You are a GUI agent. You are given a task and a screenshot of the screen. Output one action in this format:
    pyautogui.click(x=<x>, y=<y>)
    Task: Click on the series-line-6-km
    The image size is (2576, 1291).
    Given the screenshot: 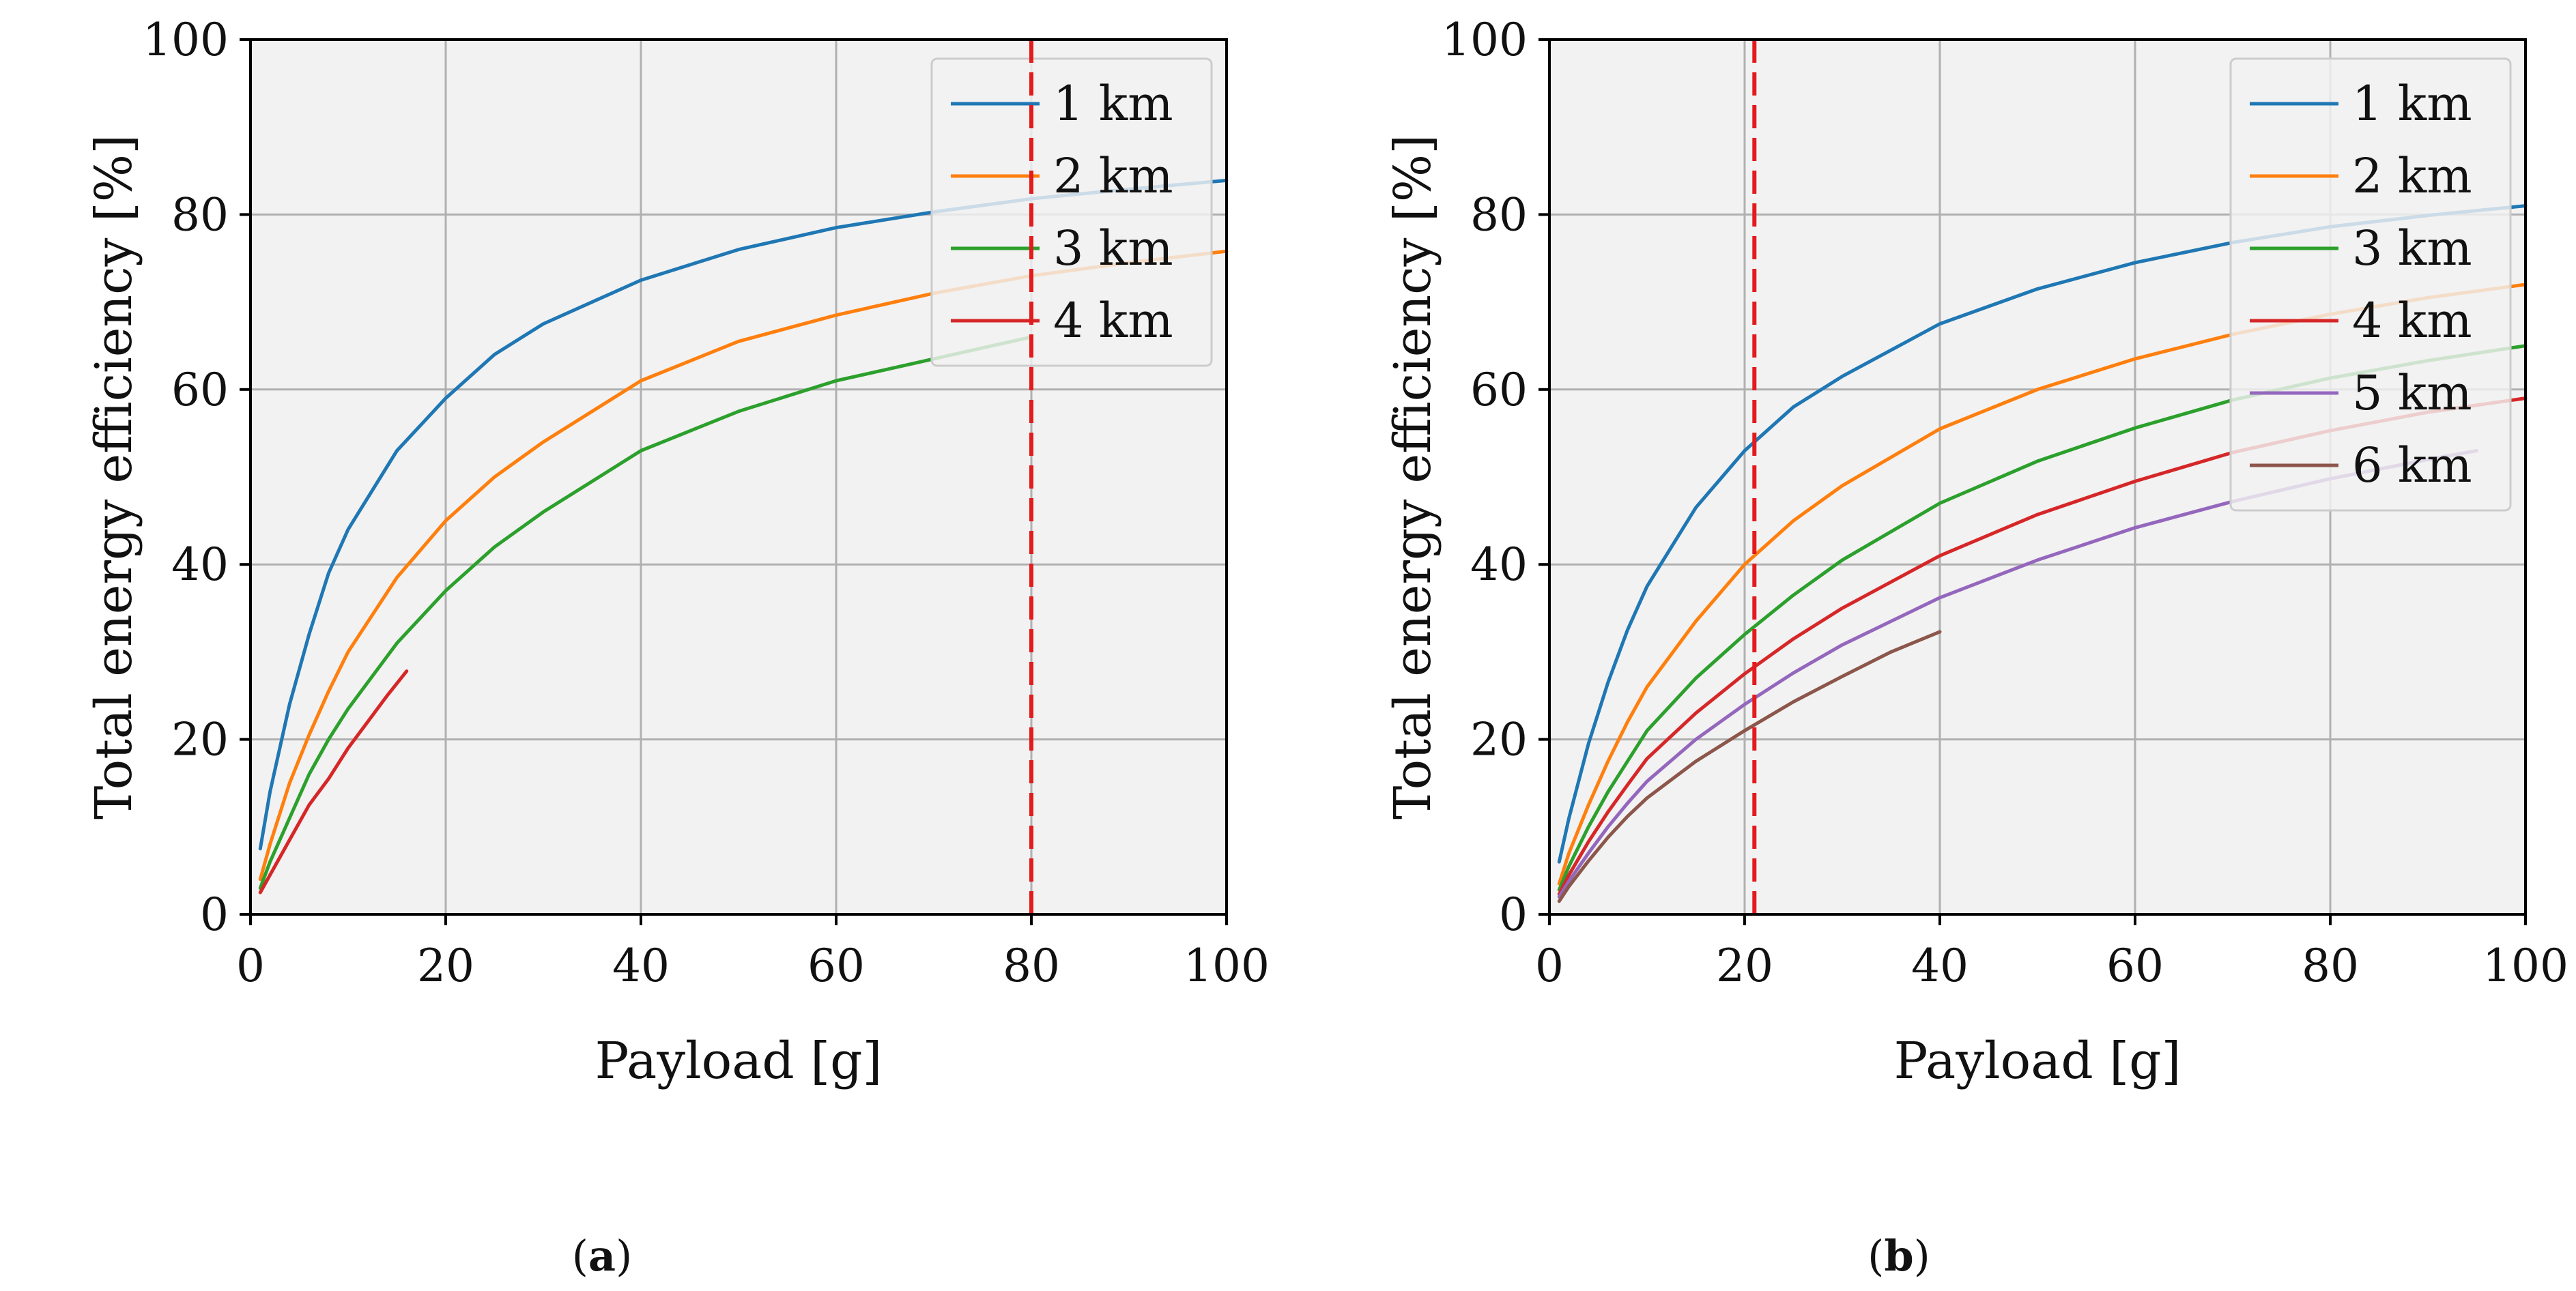 What is the action you would take?
    pyautogui.click(x=1749, y=766)
    